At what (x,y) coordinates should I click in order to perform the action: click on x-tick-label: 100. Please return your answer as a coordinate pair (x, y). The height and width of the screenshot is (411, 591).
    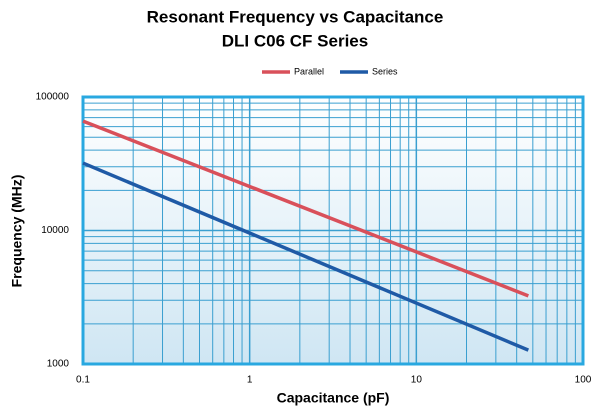
    Looking at the image, I should click on (583, 380).